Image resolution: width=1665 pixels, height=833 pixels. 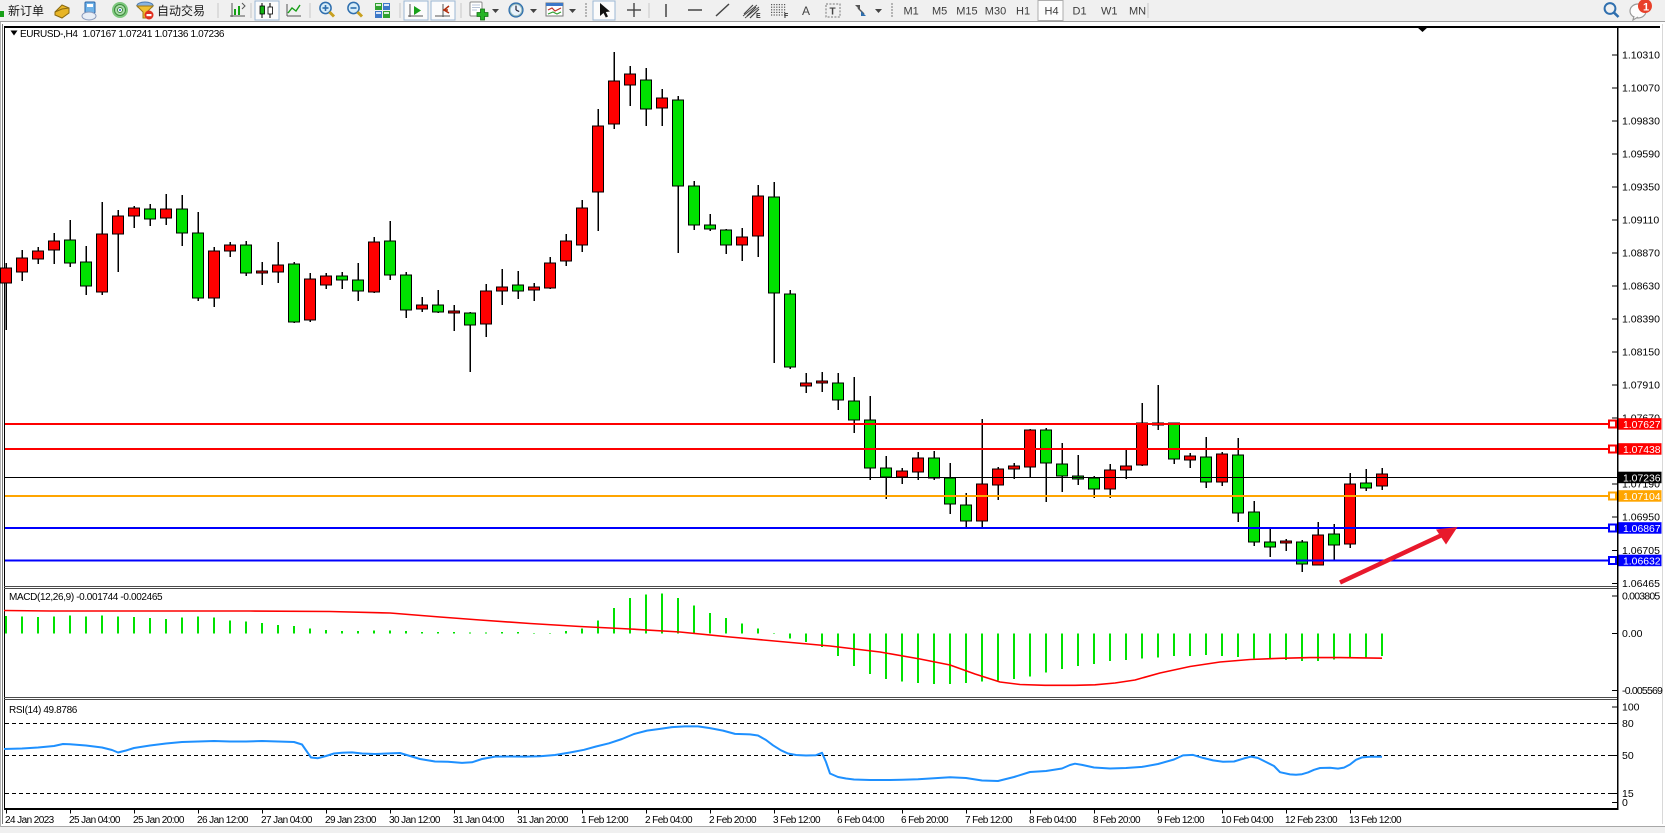 I want to click on svg-text: -0.005569, so click(x=1642, y=691).